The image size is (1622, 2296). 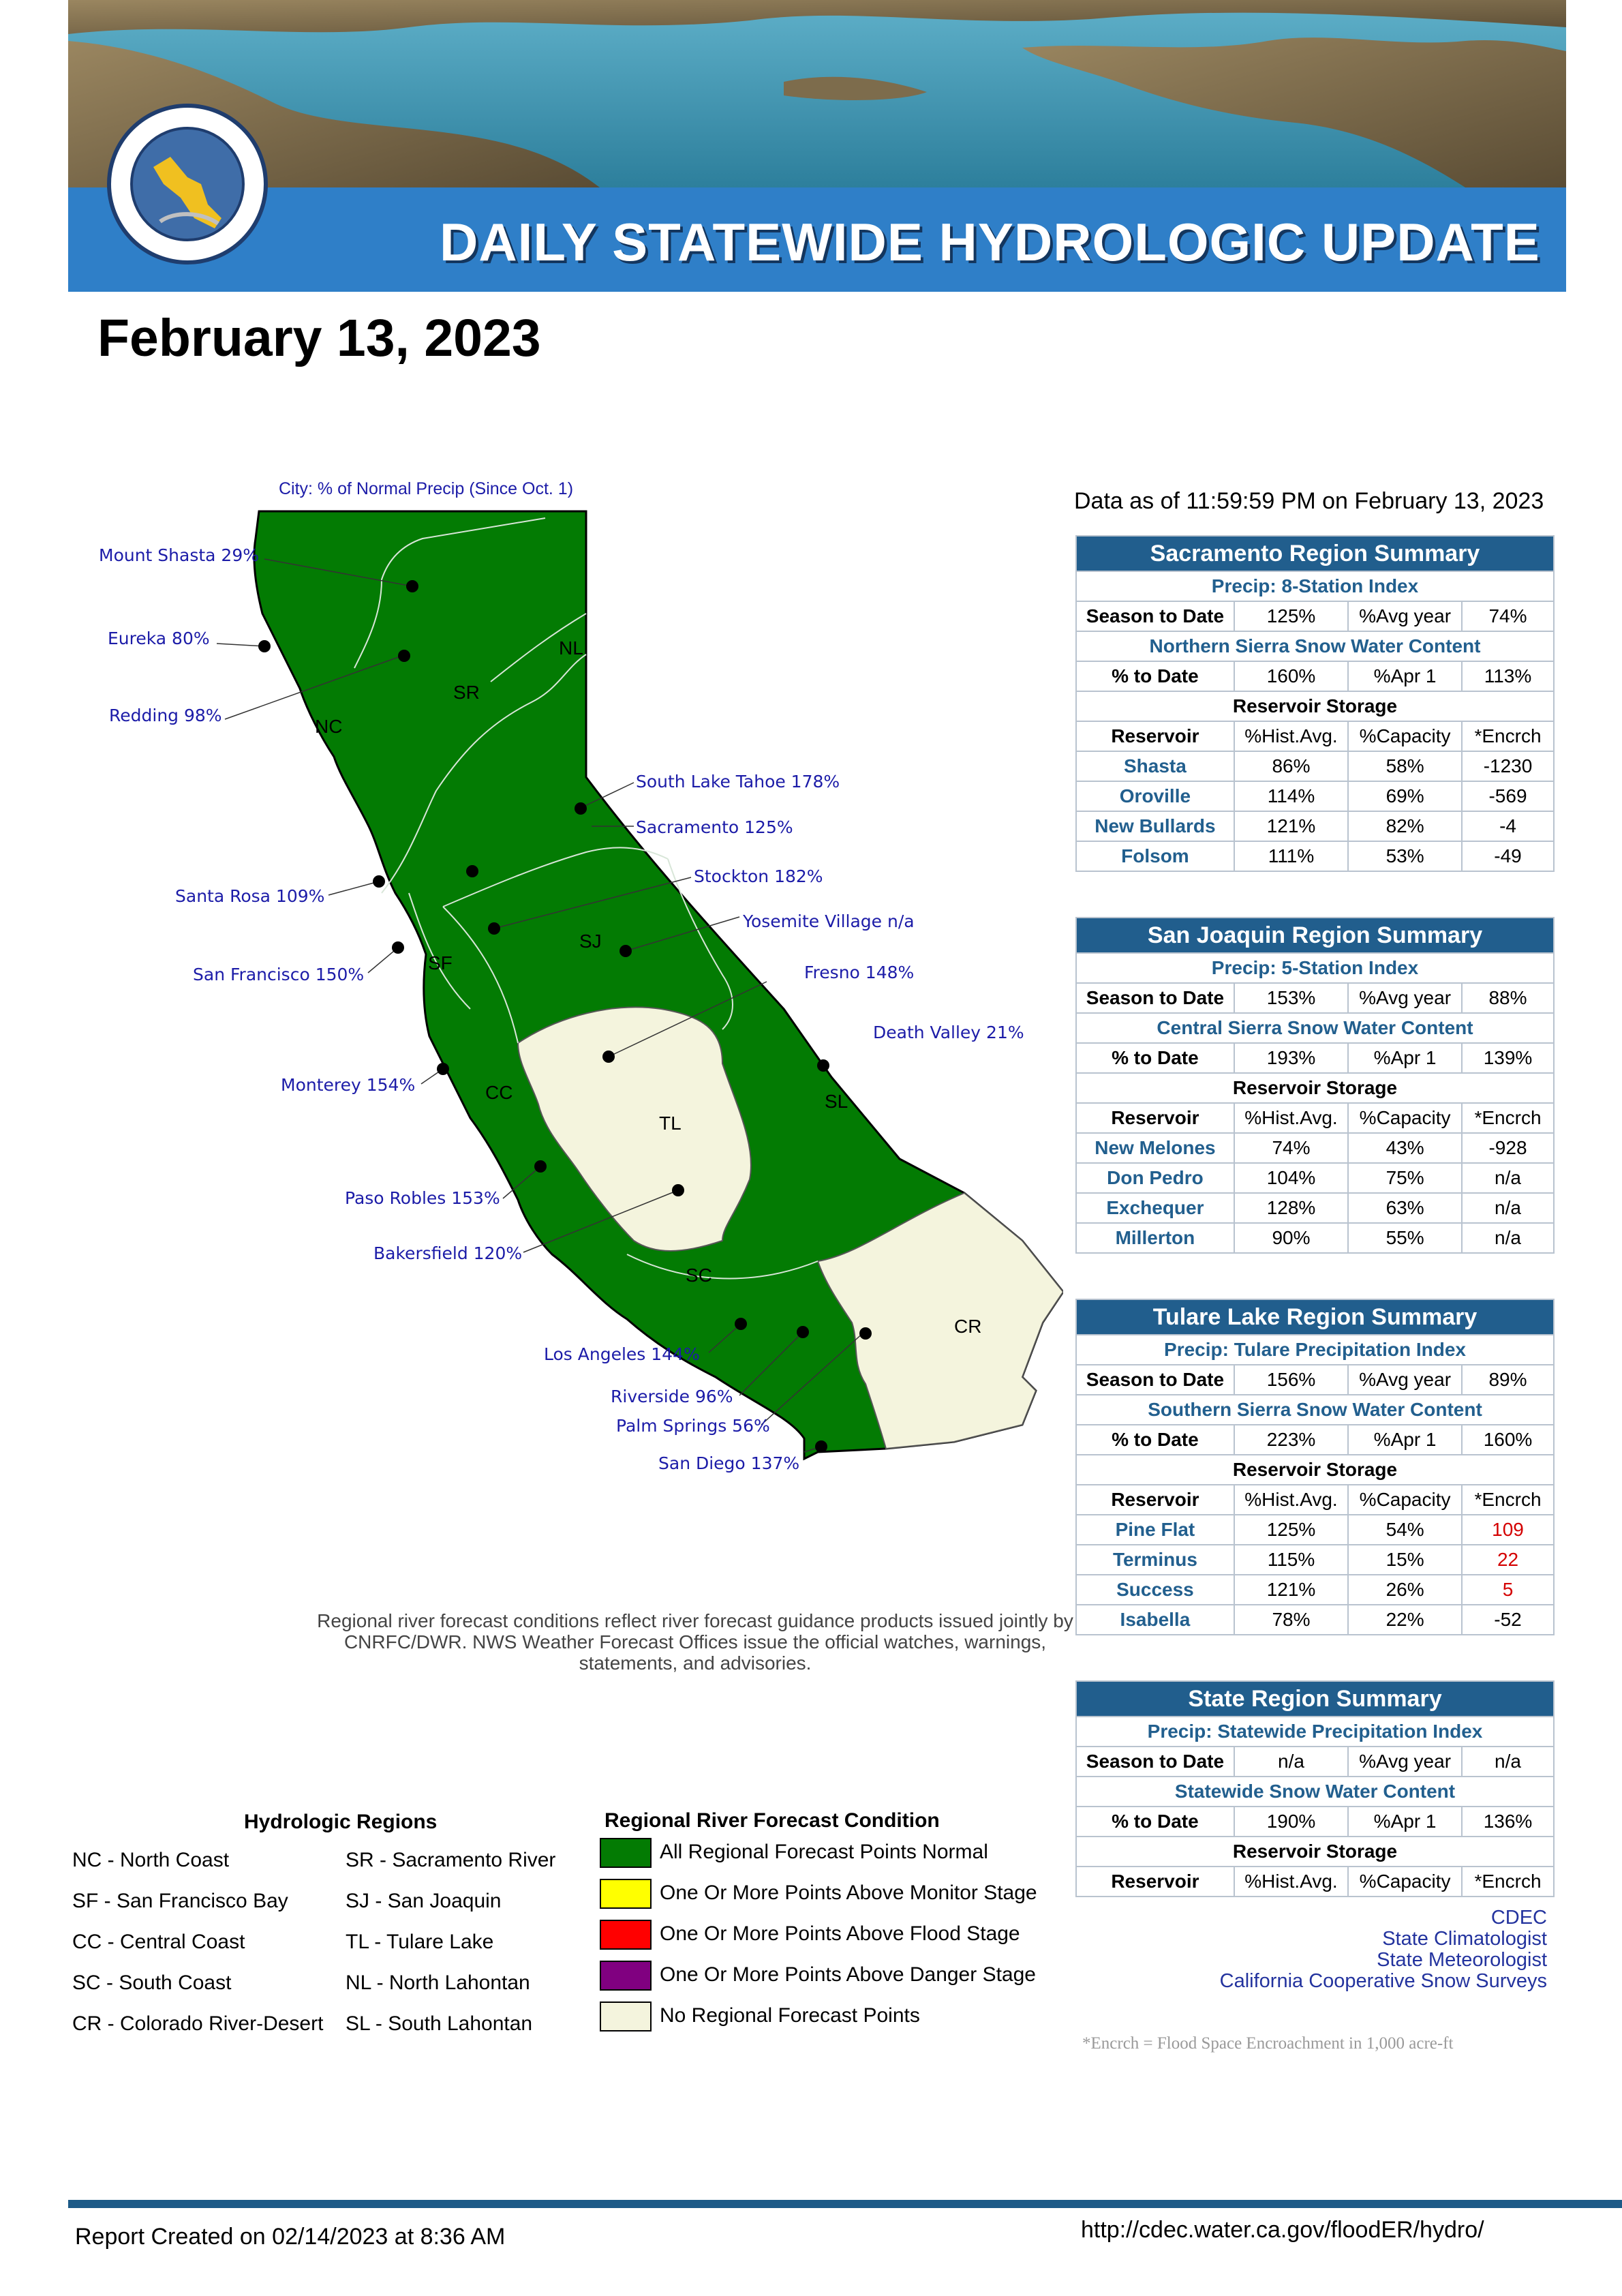 I want to click on forecast-legend-label: No Regional Forecast Points, so click(x=790, y=2015).